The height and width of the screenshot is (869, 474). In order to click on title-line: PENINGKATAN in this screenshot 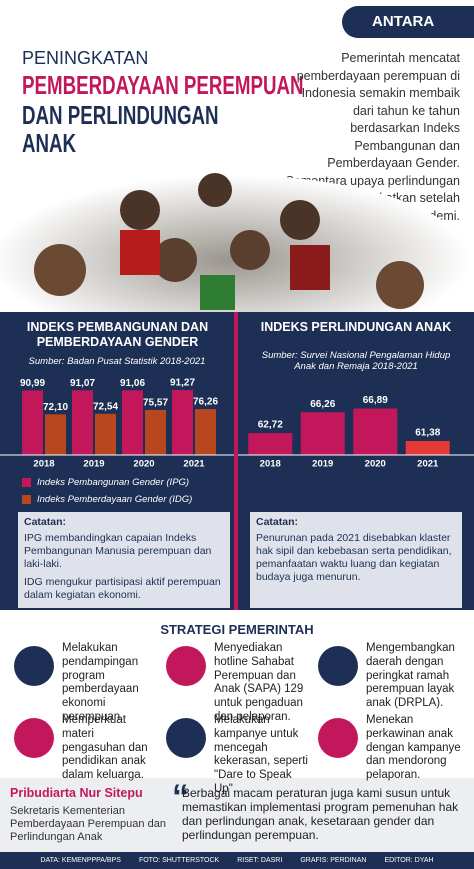, I will do `click(85, 58)`.